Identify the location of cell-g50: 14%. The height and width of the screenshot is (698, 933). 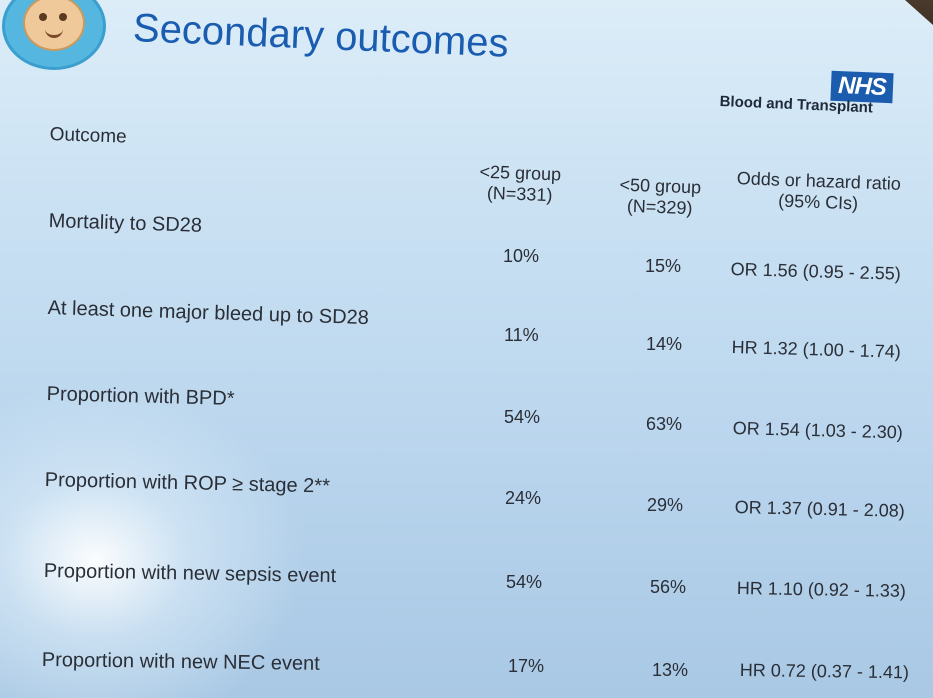
(664, 344).